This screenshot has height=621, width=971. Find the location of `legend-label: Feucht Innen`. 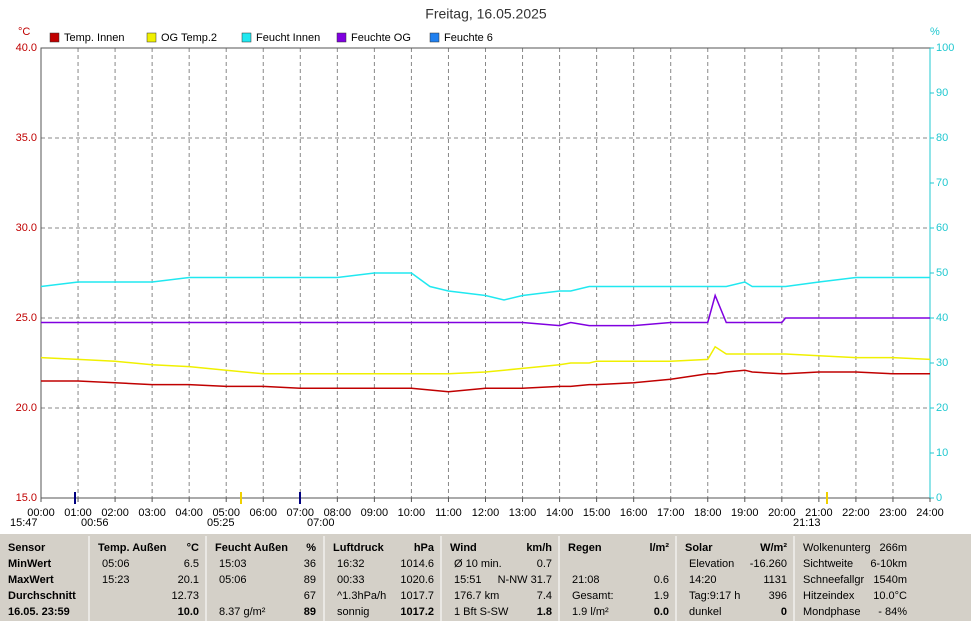

legend-label: Feucht Innen is located at coordinates (288, 38).